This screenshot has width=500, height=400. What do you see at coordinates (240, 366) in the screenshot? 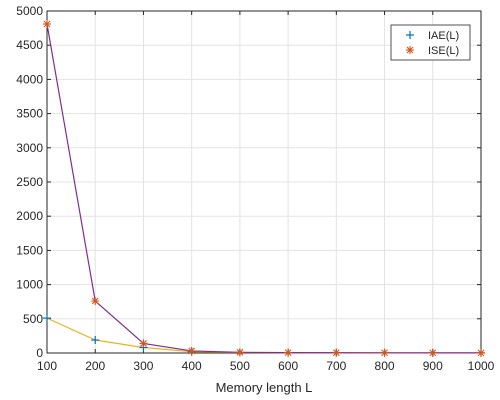
I see `x-tick-label: 500` at bounding box center [240, 366].